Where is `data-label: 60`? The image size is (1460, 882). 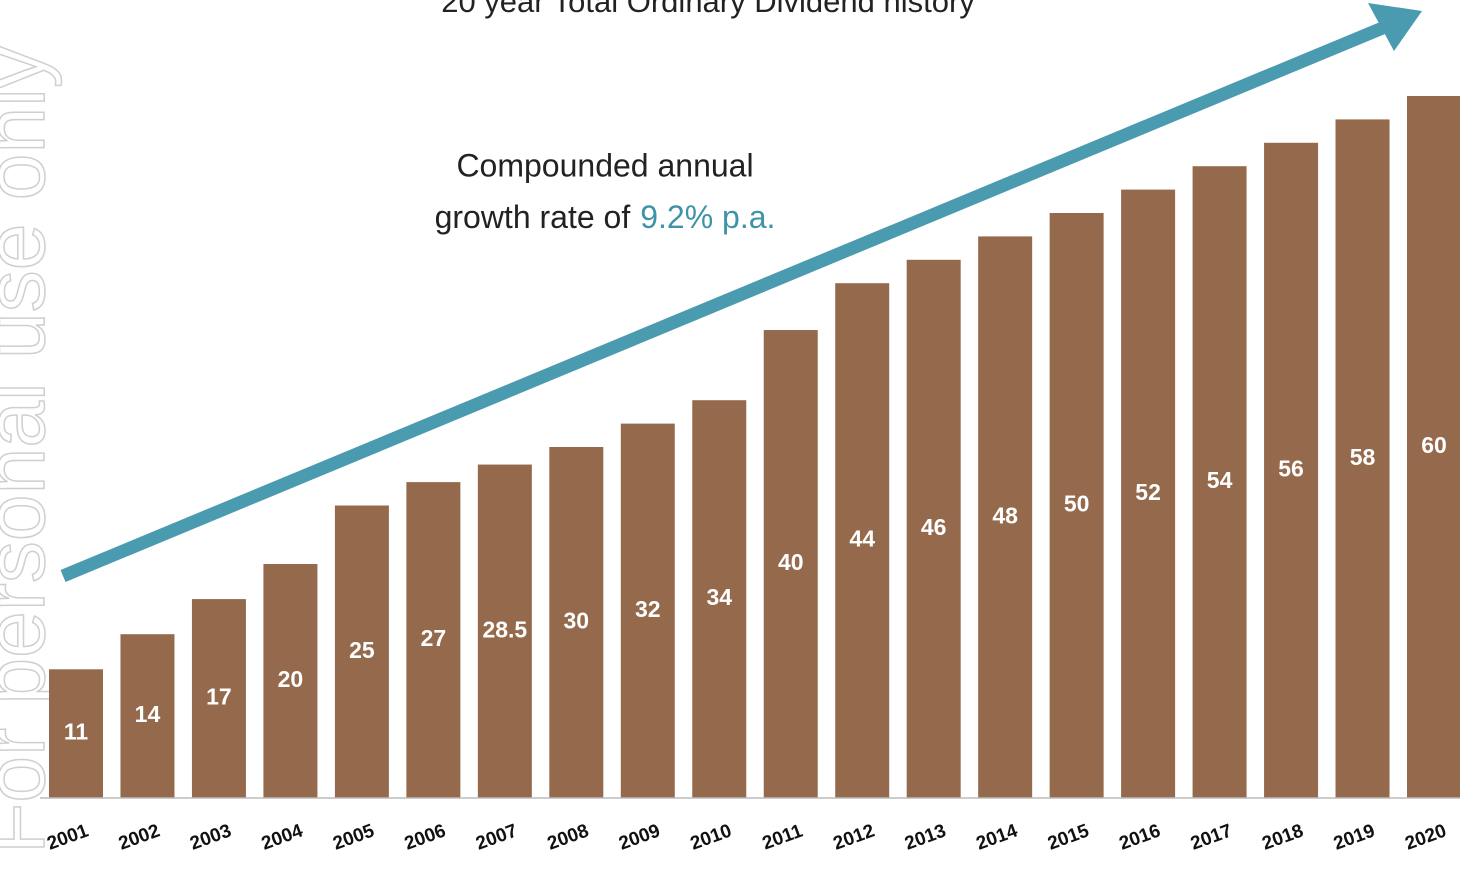
data-label: 60 is located at coordinates (1434, 445).